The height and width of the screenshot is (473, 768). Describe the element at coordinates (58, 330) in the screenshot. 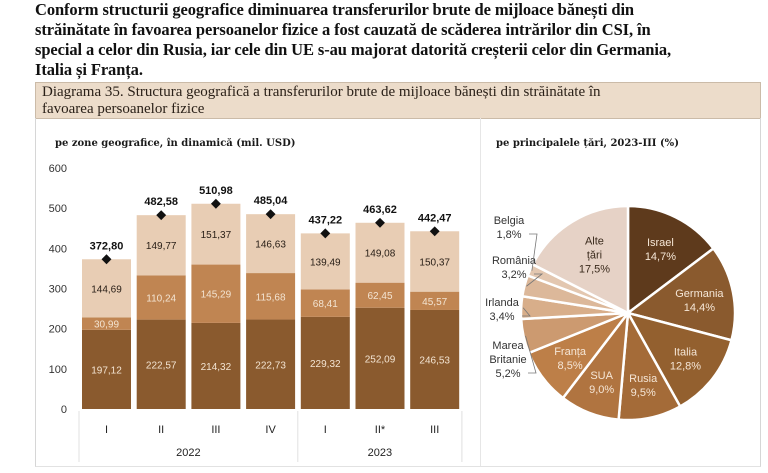

I see `y-tick-label: 200` at that location.